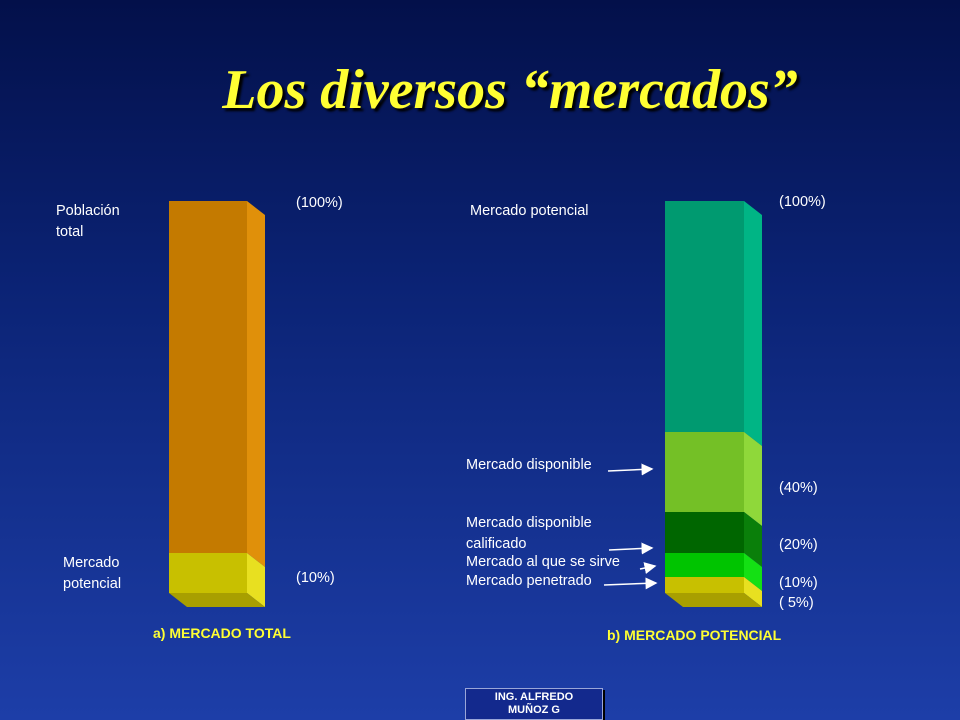 The image size is (960, 720). I want to click on arrow-calificado, so click(631, 548).